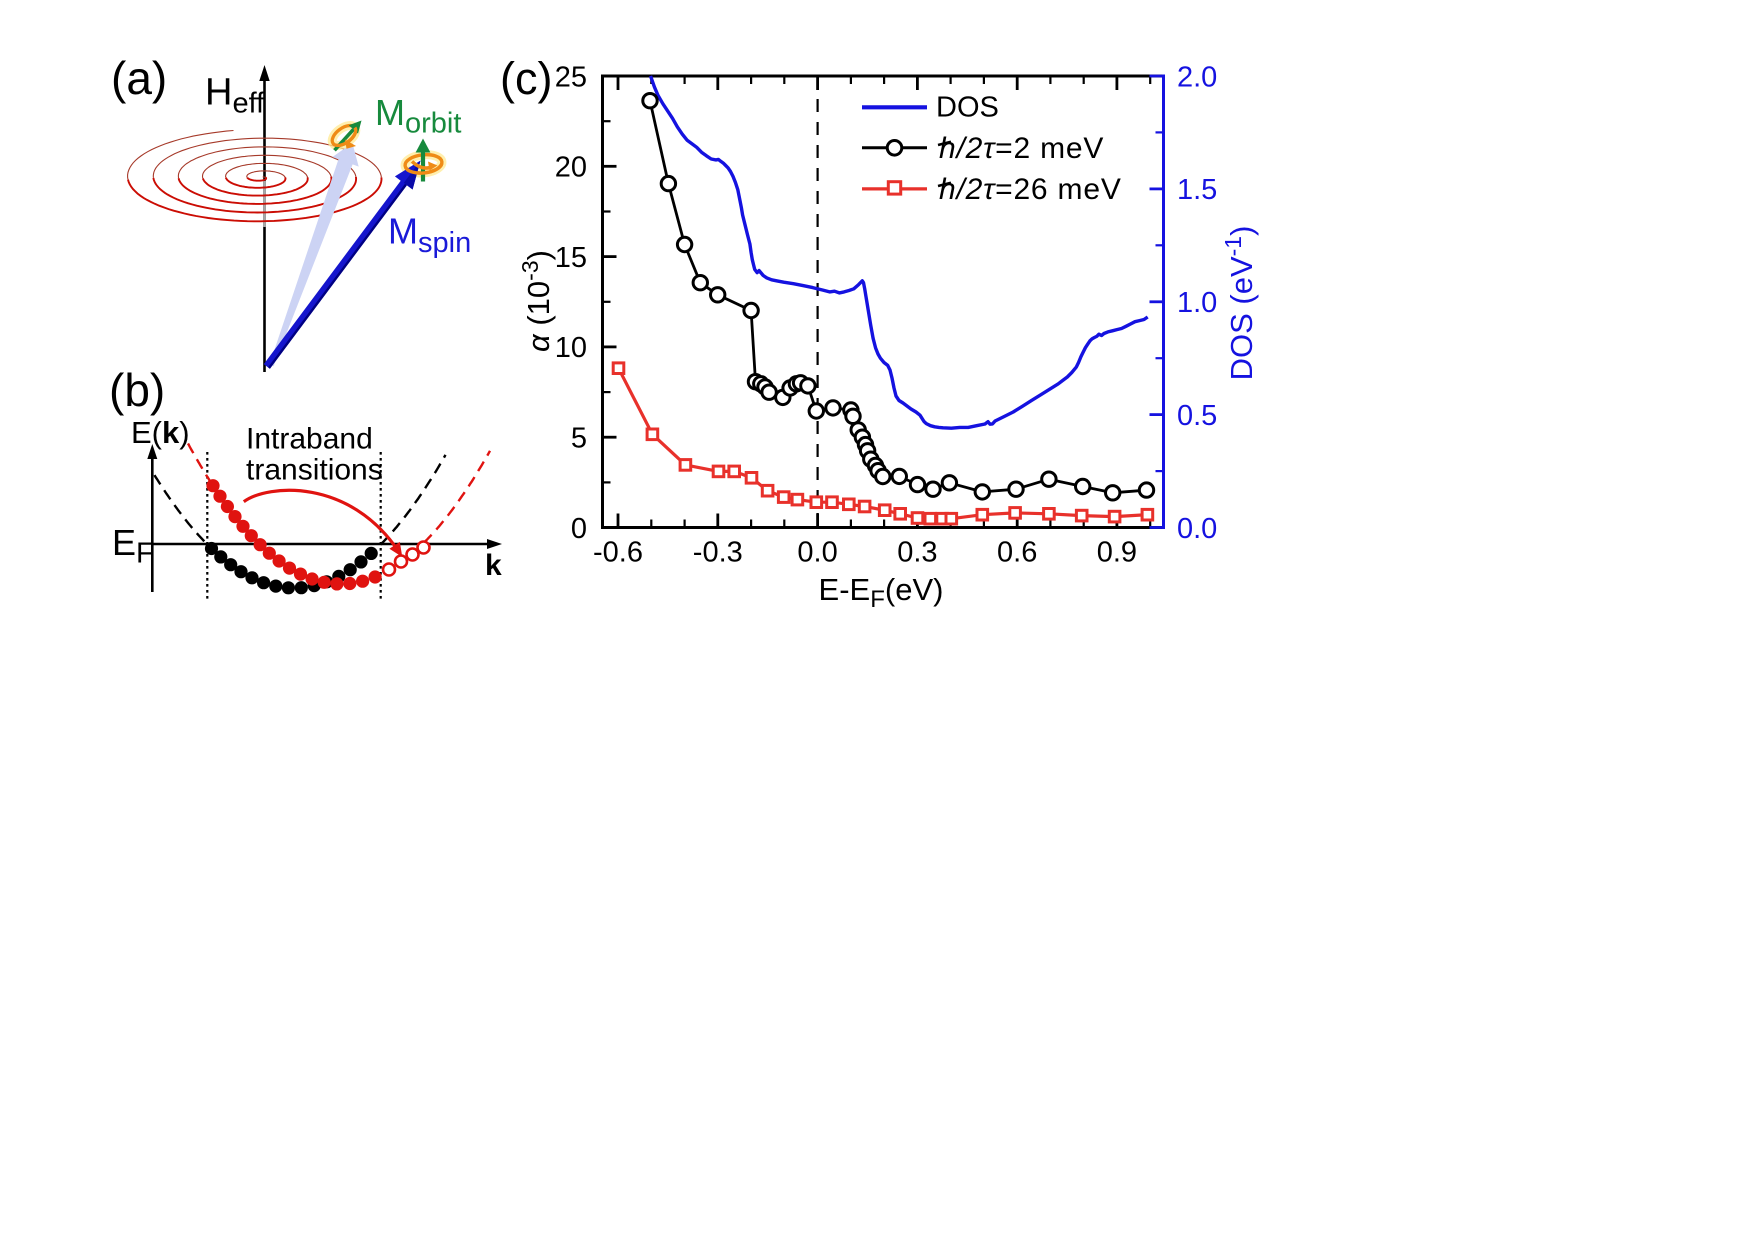 Image resolution: width=1754 pixels, height=1241 pixels. Describe the element at coordinates (1117, 553) in the screenshot. I see `svg-text: 0.9` at that location.